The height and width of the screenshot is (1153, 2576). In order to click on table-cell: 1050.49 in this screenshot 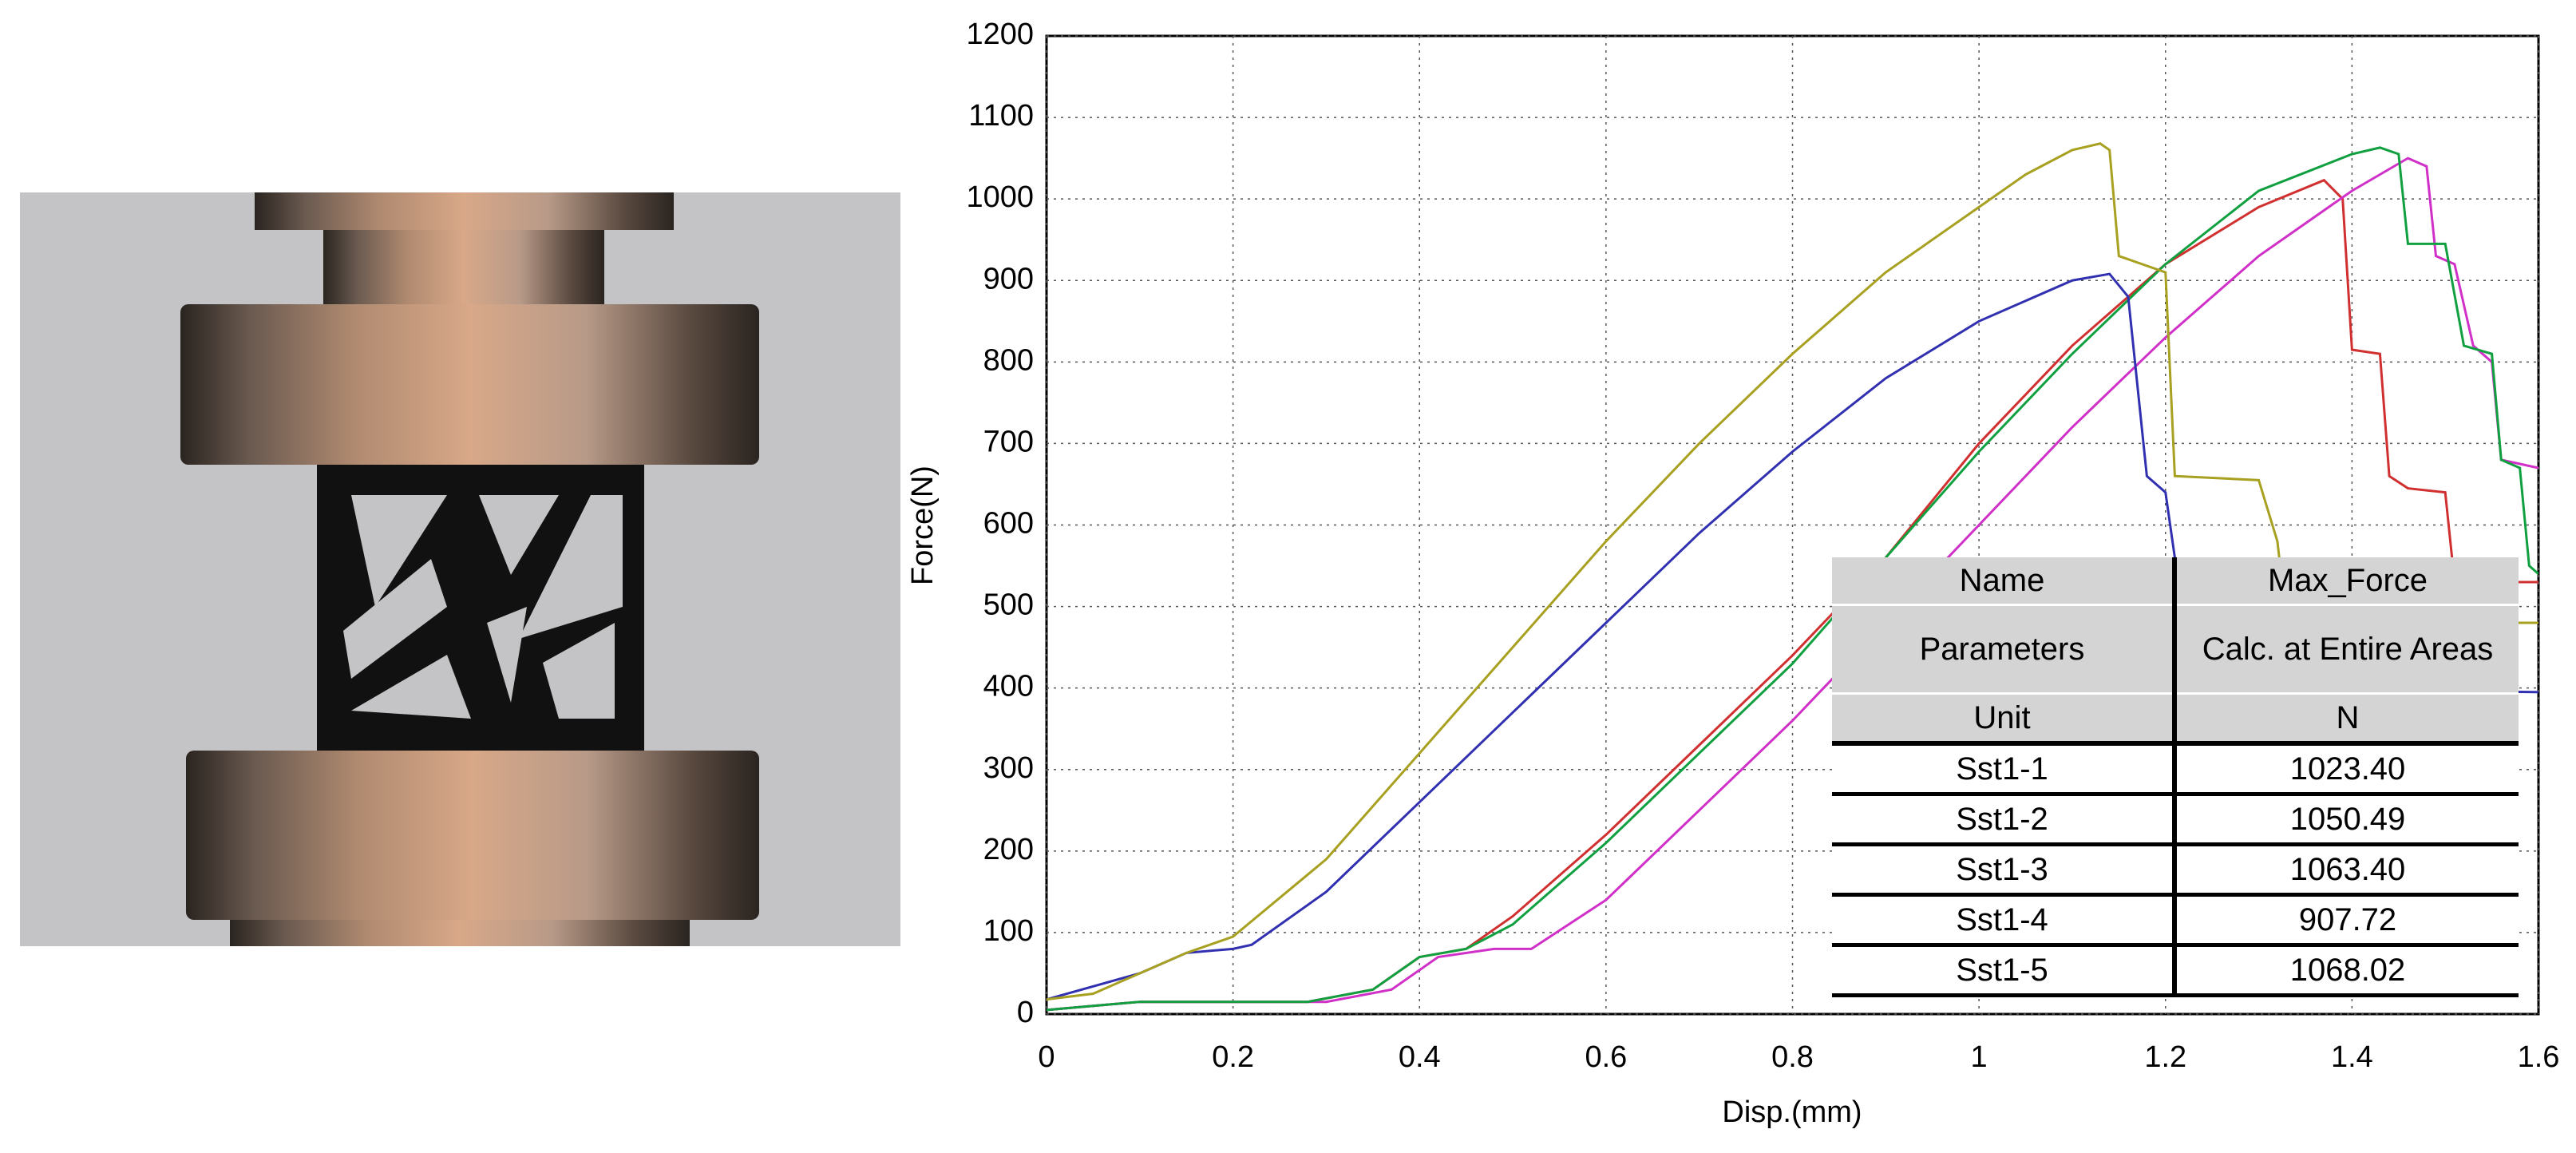, I will do `click(2347, 820)`.